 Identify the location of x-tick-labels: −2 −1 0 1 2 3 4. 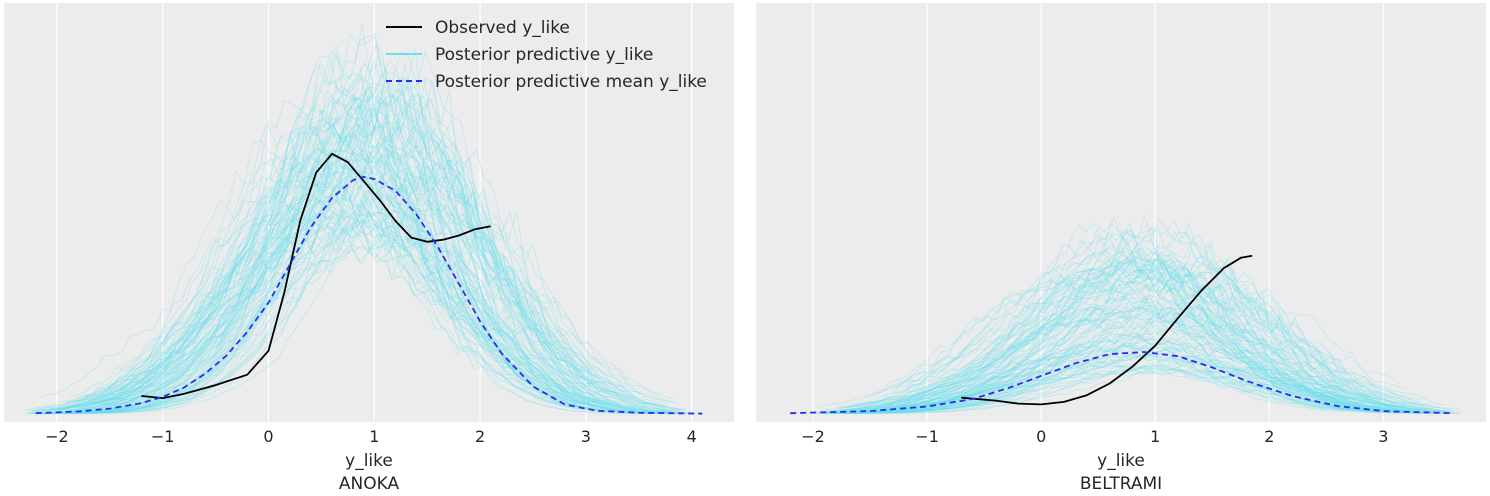
(371, 436).